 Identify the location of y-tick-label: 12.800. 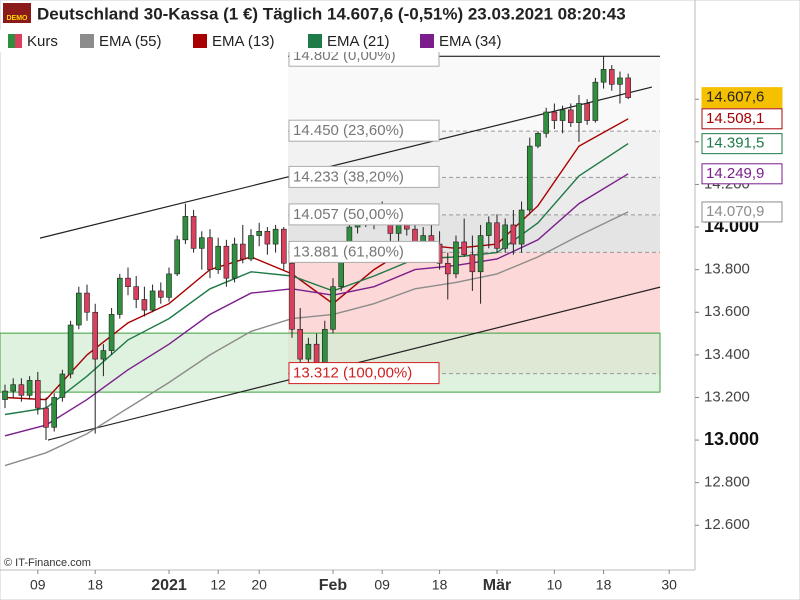
(727, 482).